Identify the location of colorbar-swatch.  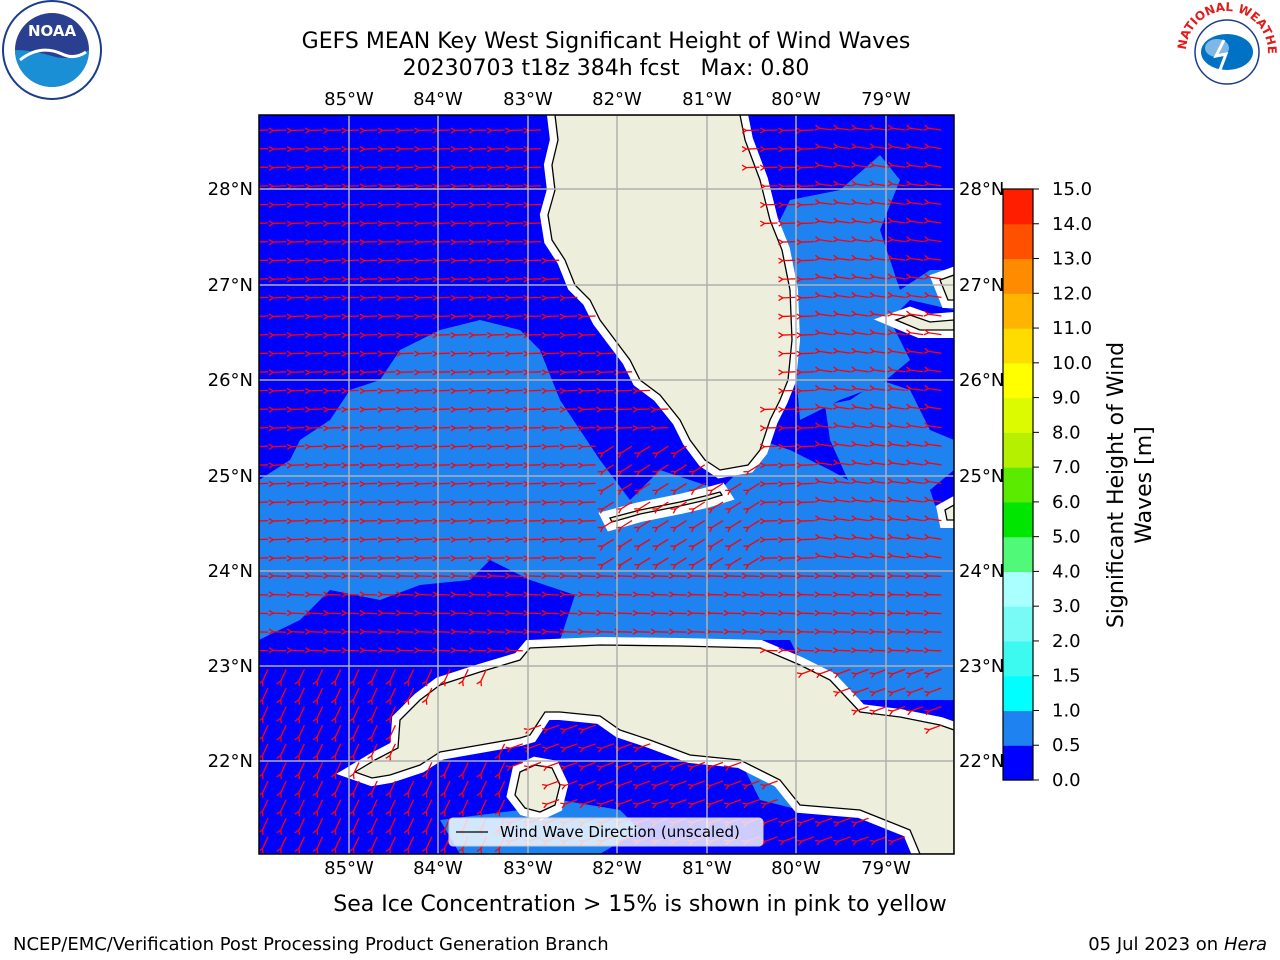
(1018, 276).